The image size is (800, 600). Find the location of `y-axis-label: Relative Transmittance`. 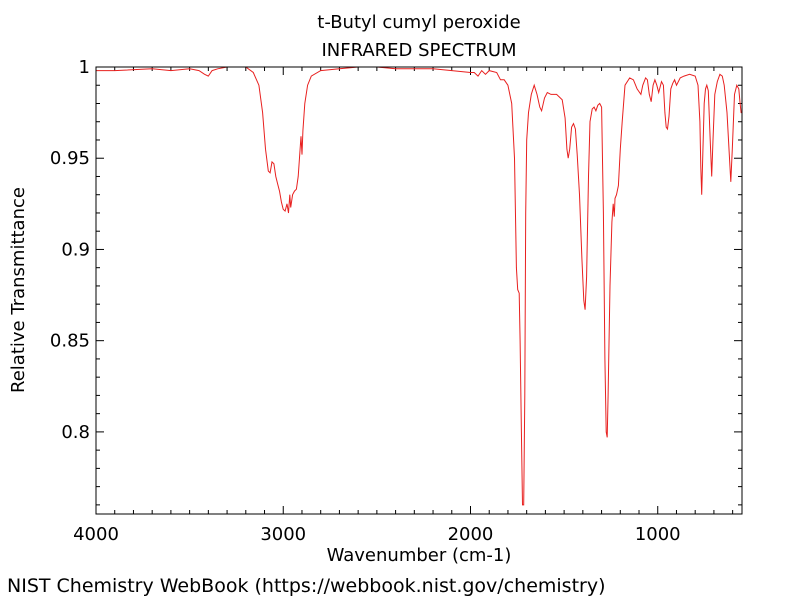

y-axis-label: Relative Transmittance is located at coordinates (18, 290).